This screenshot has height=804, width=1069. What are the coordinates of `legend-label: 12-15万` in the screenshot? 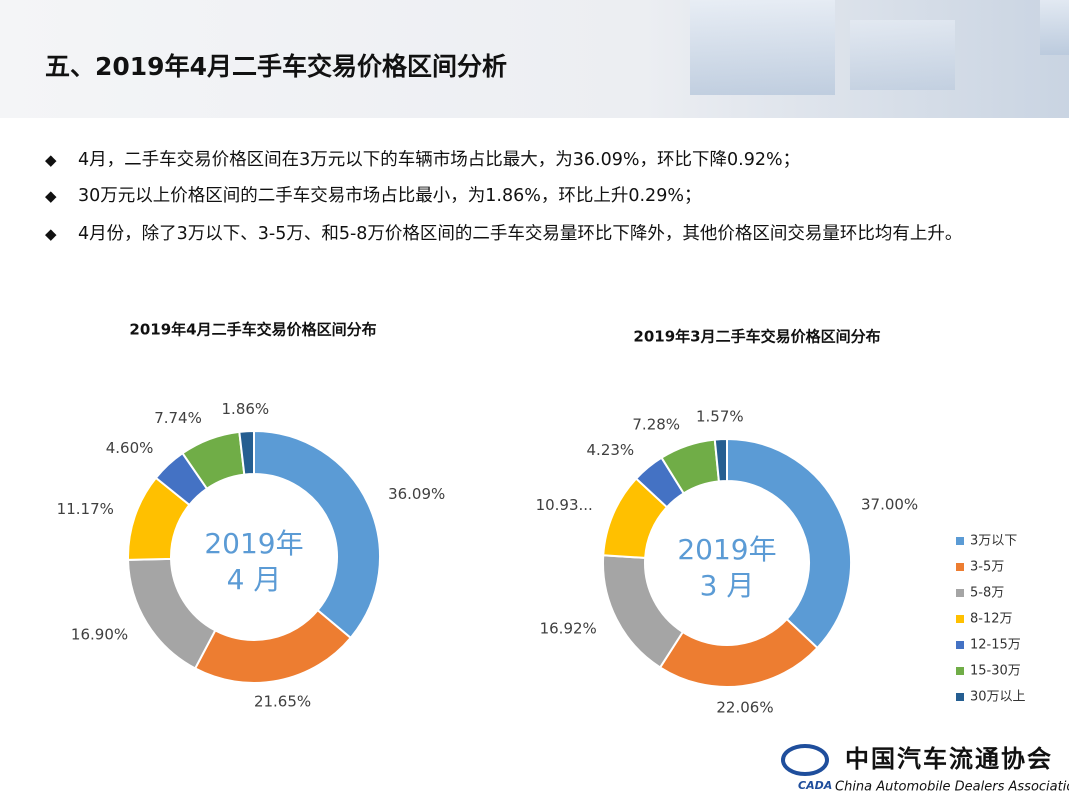 It's located at (995, 645).